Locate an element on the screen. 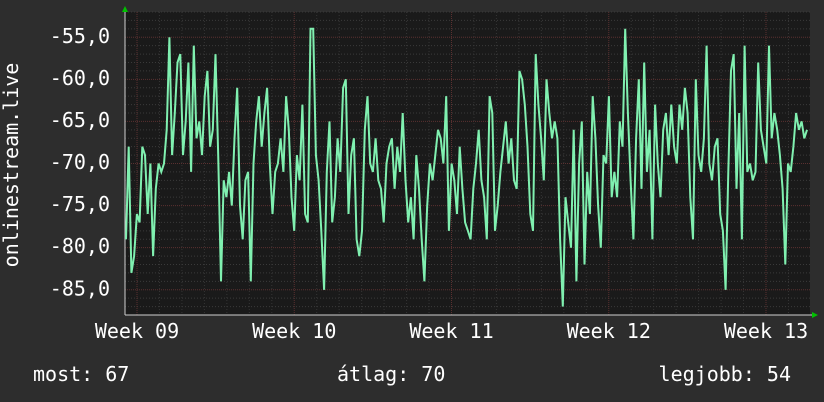 This screenshot has width=824, height=402. x-tick-label: Week 10 is located at coordinates (294, 331).